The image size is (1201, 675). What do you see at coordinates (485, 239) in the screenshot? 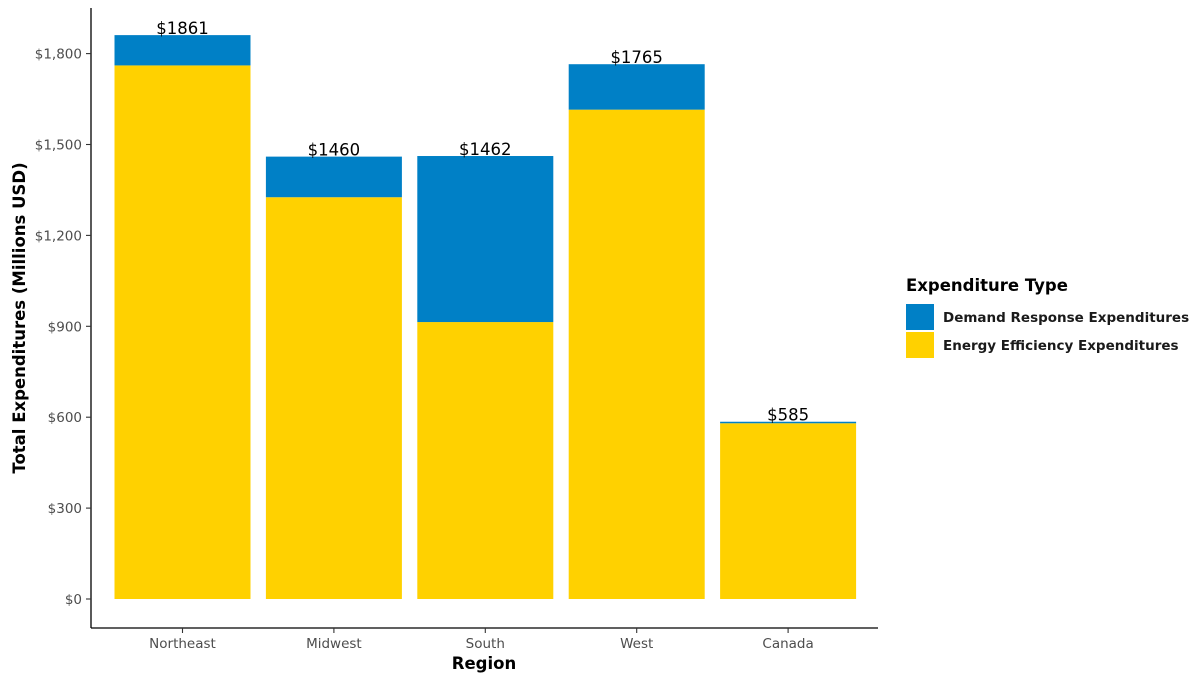
I see `bar-demand-response-expenditures-south` at bounding box center [485, 239].